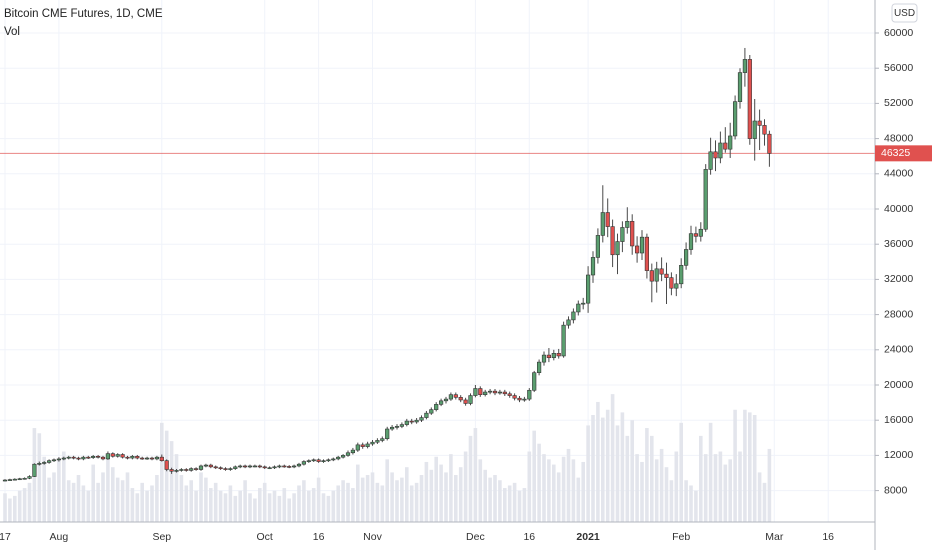  I want to click on x-tick-label: Nov, so click(372, 537).